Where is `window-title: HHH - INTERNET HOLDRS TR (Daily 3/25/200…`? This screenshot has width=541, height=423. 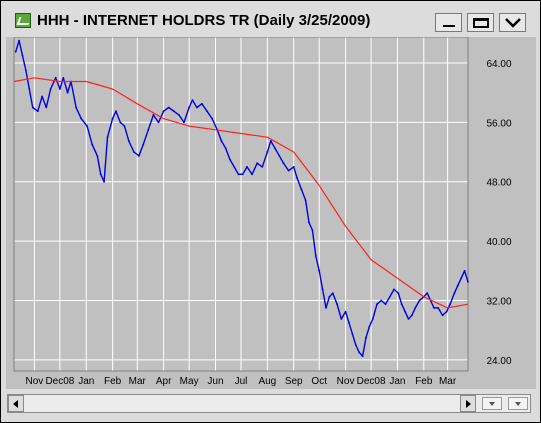 window-title: HHH - INTERNET HOLDRS TR (Daily 3/25/200… is located at coordinates (204, 20).